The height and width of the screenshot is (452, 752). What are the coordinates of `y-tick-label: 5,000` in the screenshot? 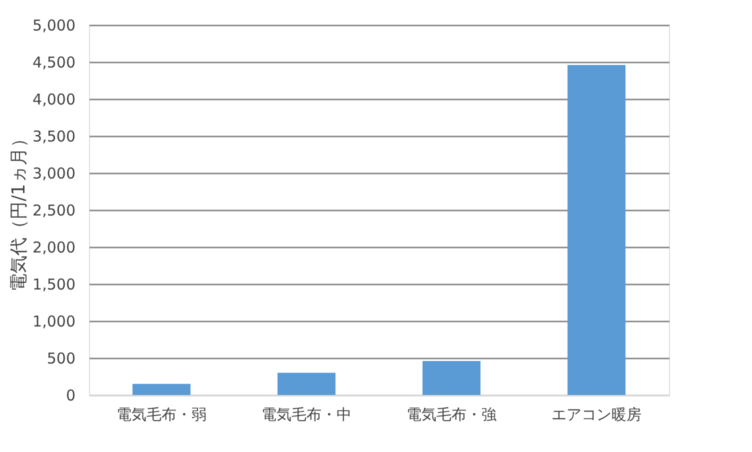 It's located at (54, 25).